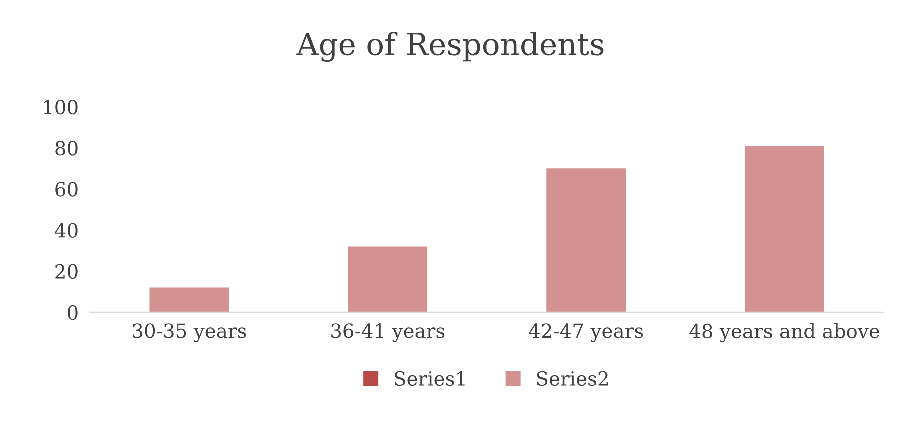  I want to click on y-tick-label: 40, so click(66, 230).